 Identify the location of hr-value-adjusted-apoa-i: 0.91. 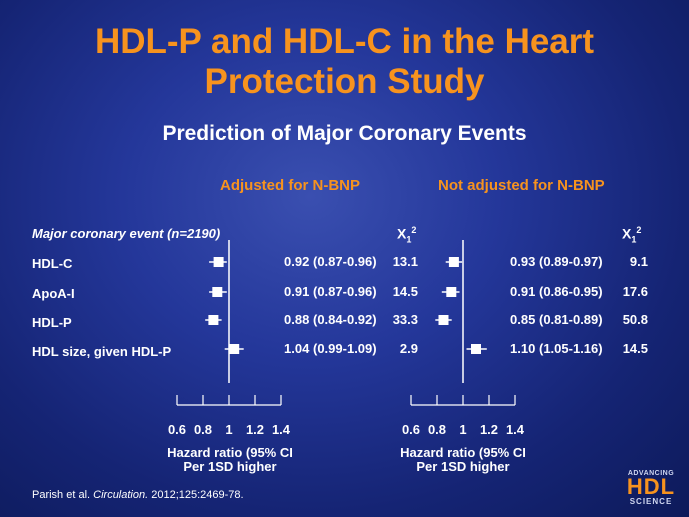
(297, 291).